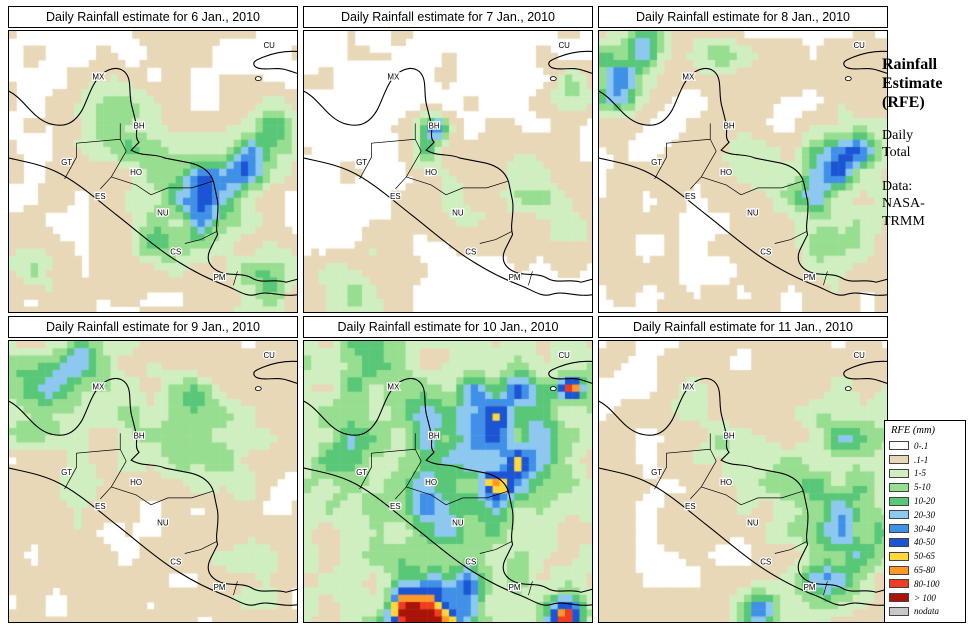 The image size is (970, 635). Describe the element at coordinates (925, 487) in the screenshot. I see `legend-item: 5-10` at that location.